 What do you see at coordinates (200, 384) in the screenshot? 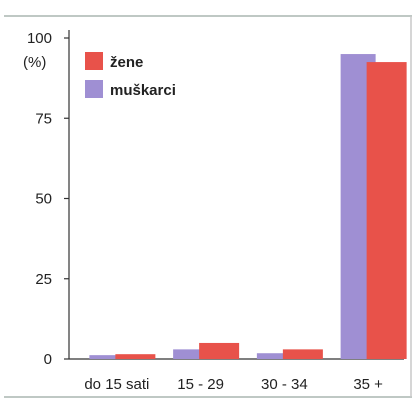
I see `x-category-label: 15 - 29` at bounding box center [200, 384].